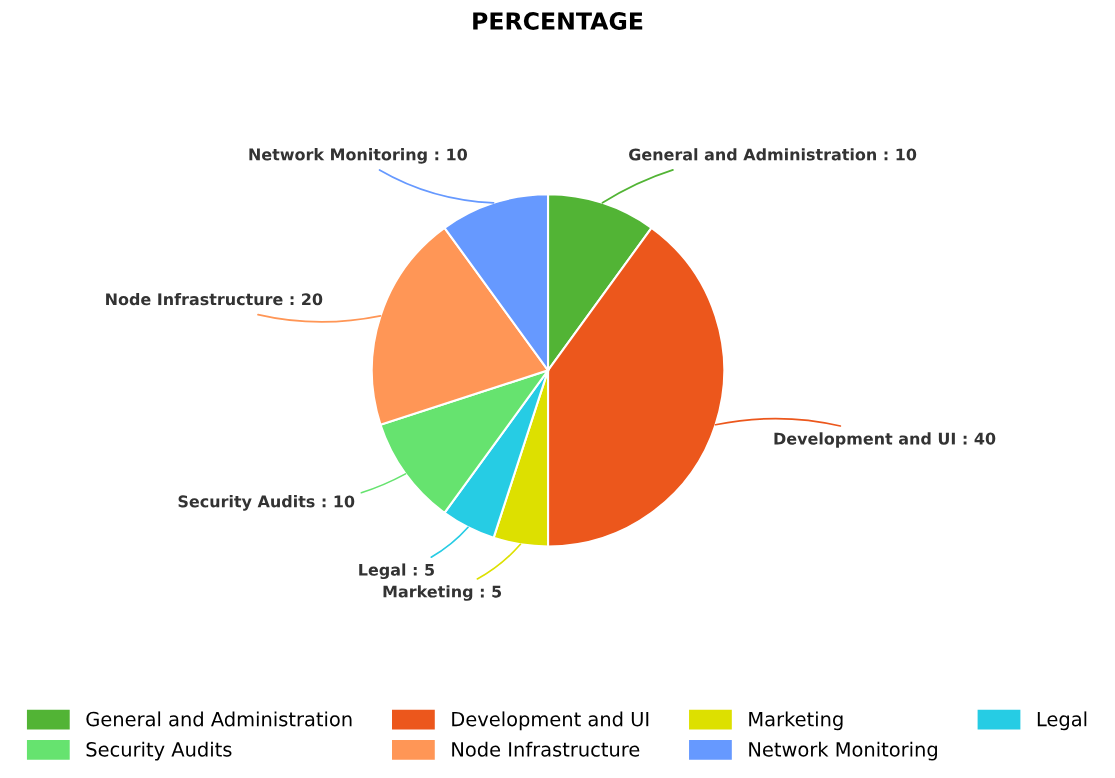 The width and height of the screenshot is (1115, 778). I want to click on chart-title: PERCENTAGE, so click(558, 21).